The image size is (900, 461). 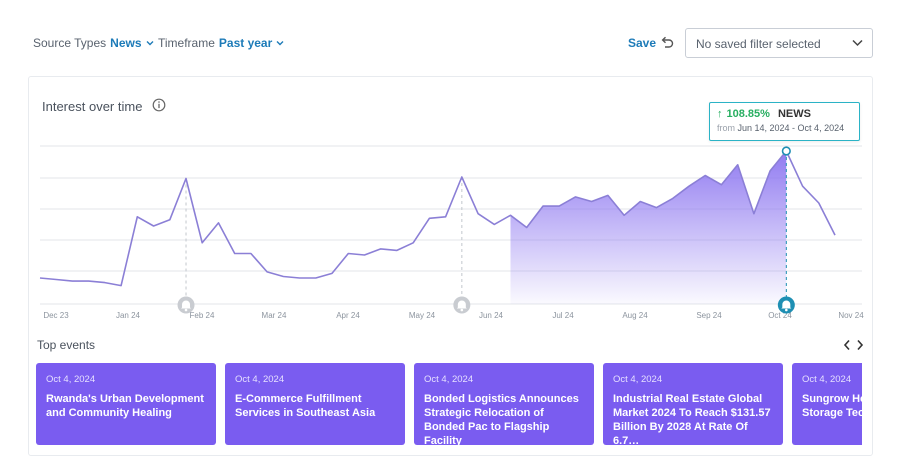 What do you see at coordinates (274, 315) in the screenshot?
I see `x-tick-label: Mar 24` at bounding box center [274, 315].